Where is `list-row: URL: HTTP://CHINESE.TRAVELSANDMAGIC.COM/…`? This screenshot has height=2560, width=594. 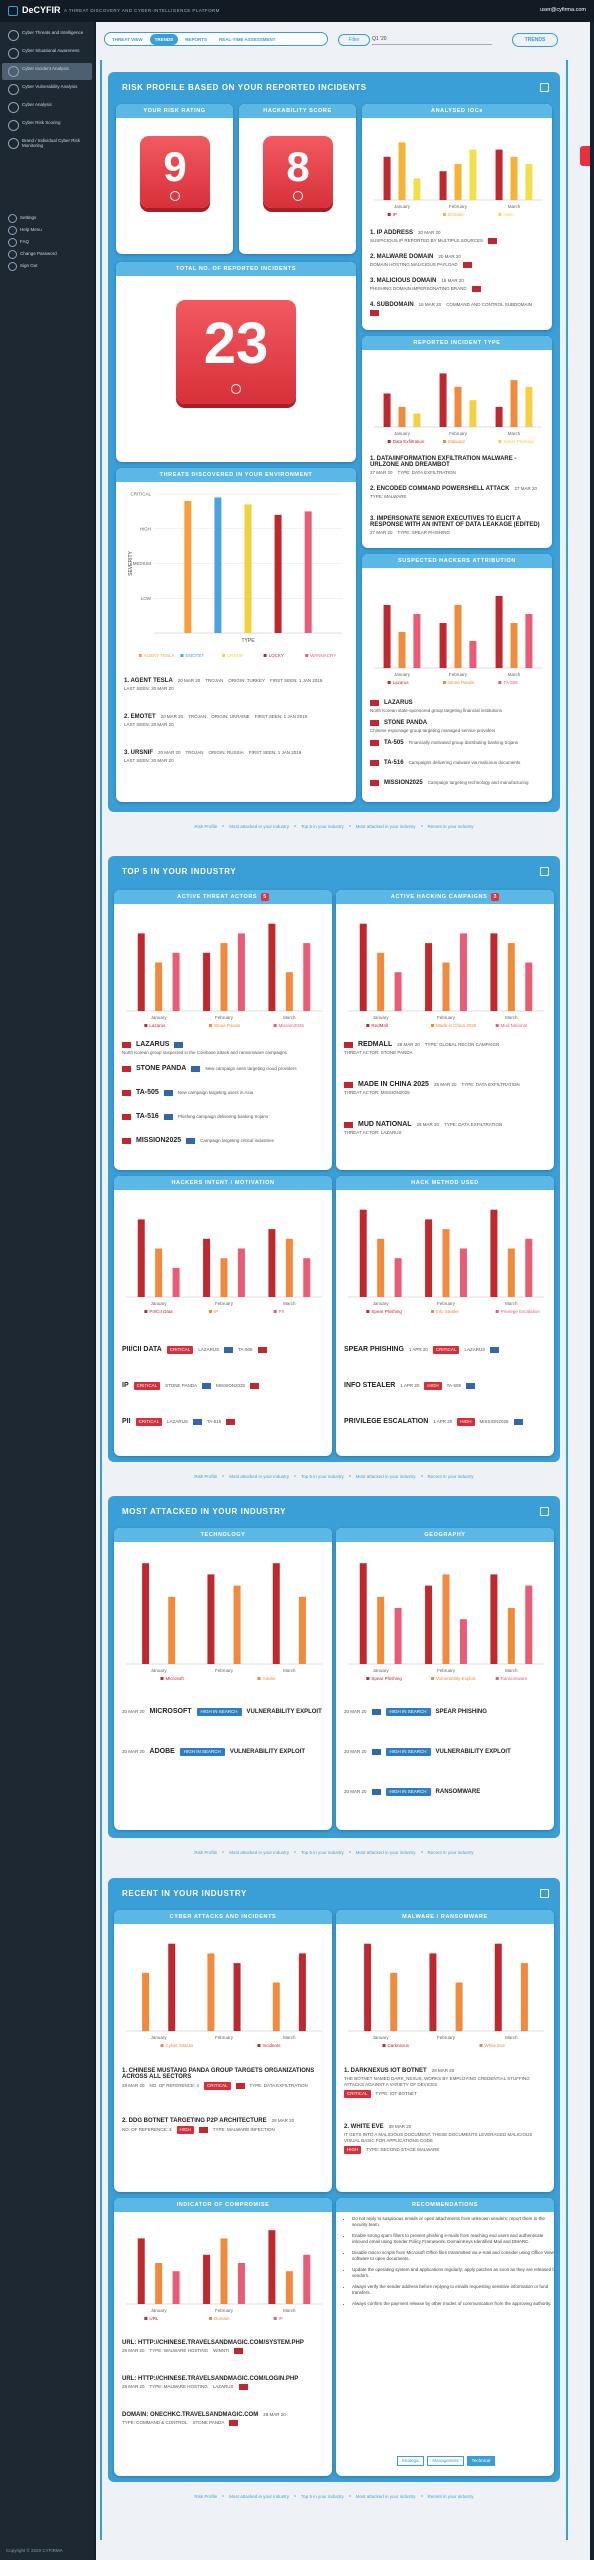 list-row: URL: HTTP://CHINESE.TRAVELSANDMAGIC.COM/… is located at coordinates (223, 2347).